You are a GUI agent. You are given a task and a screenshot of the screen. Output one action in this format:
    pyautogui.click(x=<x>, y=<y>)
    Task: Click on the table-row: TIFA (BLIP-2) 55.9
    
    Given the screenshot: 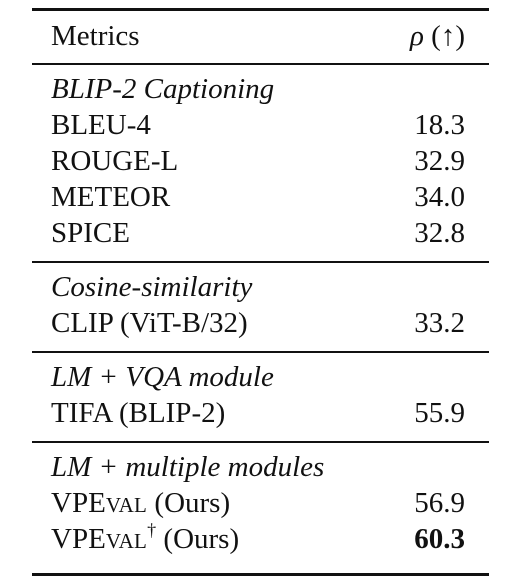 What is the action you would take?
    pyautogui.click(x=260, y=413)
    